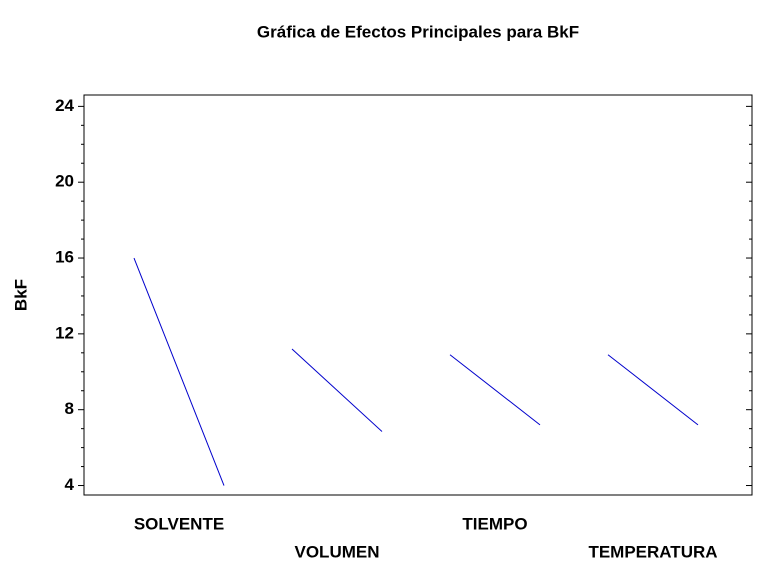 Image resolution: width=758 pixels, height=562 pixels. Describe the element at coordinates (418, 31) in the screenshot. I see `chart-title: Gráfica de Efectos Principales para BkF` at that location.